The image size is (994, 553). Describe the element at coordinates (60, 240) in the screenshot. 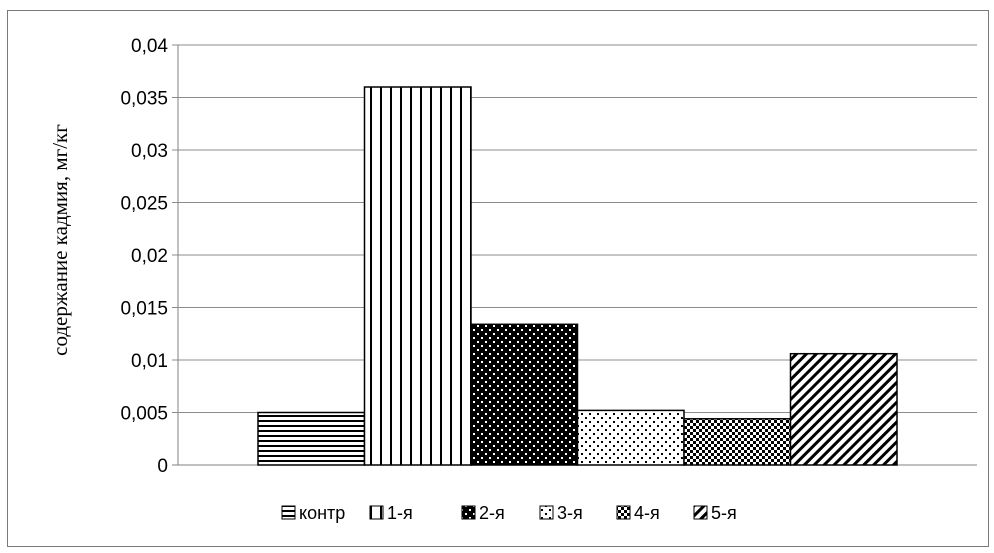

I see `y-axis-label: содержание кадмия, мг/кг` at that location.